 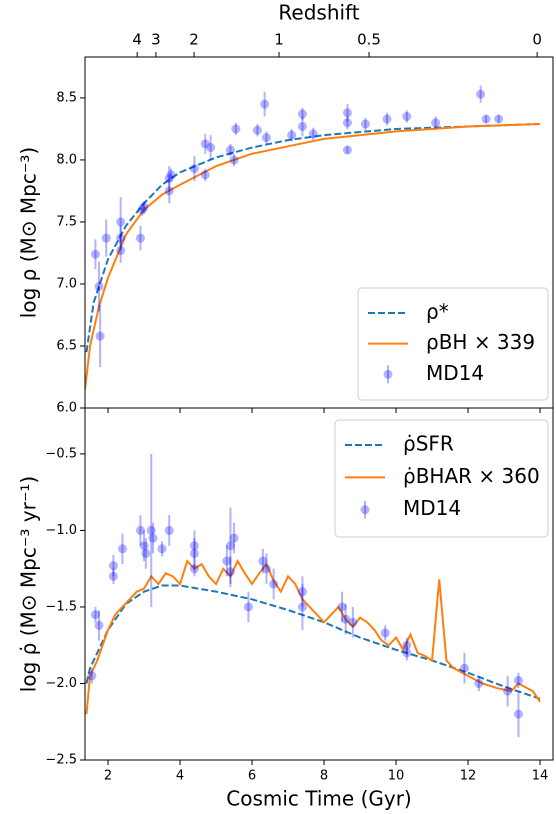 I want to click on y-tick-label: 6.5, so click(x=66, y=345).